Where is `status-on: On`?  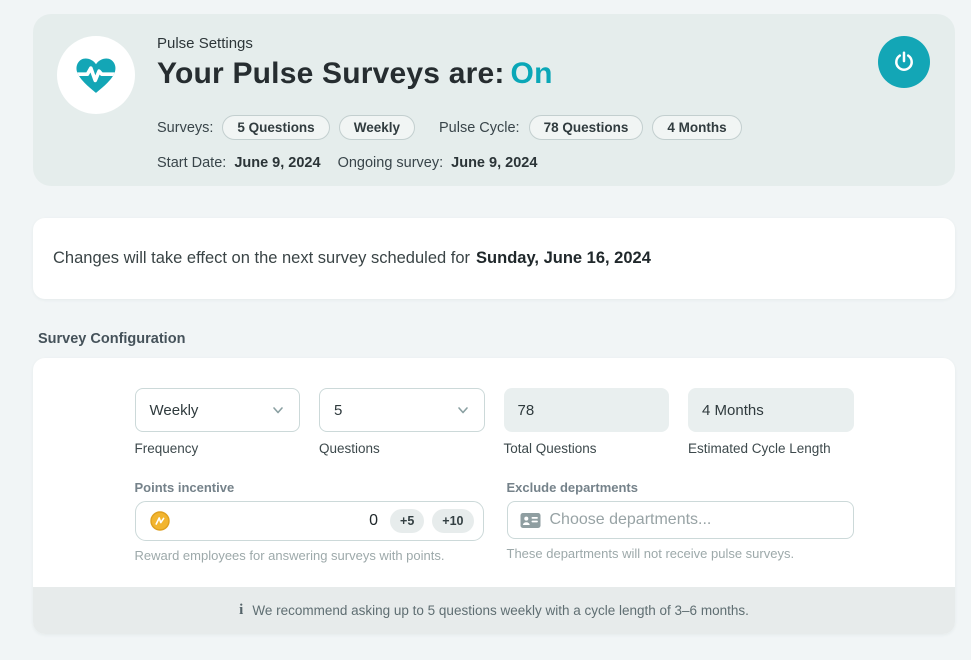
status-on: On is located at coordinates (531, 73).